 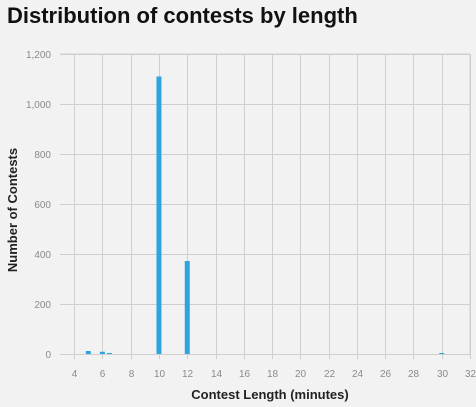 I want to click on y-axis-label: Number of Contests, so click(x=12, y=210).